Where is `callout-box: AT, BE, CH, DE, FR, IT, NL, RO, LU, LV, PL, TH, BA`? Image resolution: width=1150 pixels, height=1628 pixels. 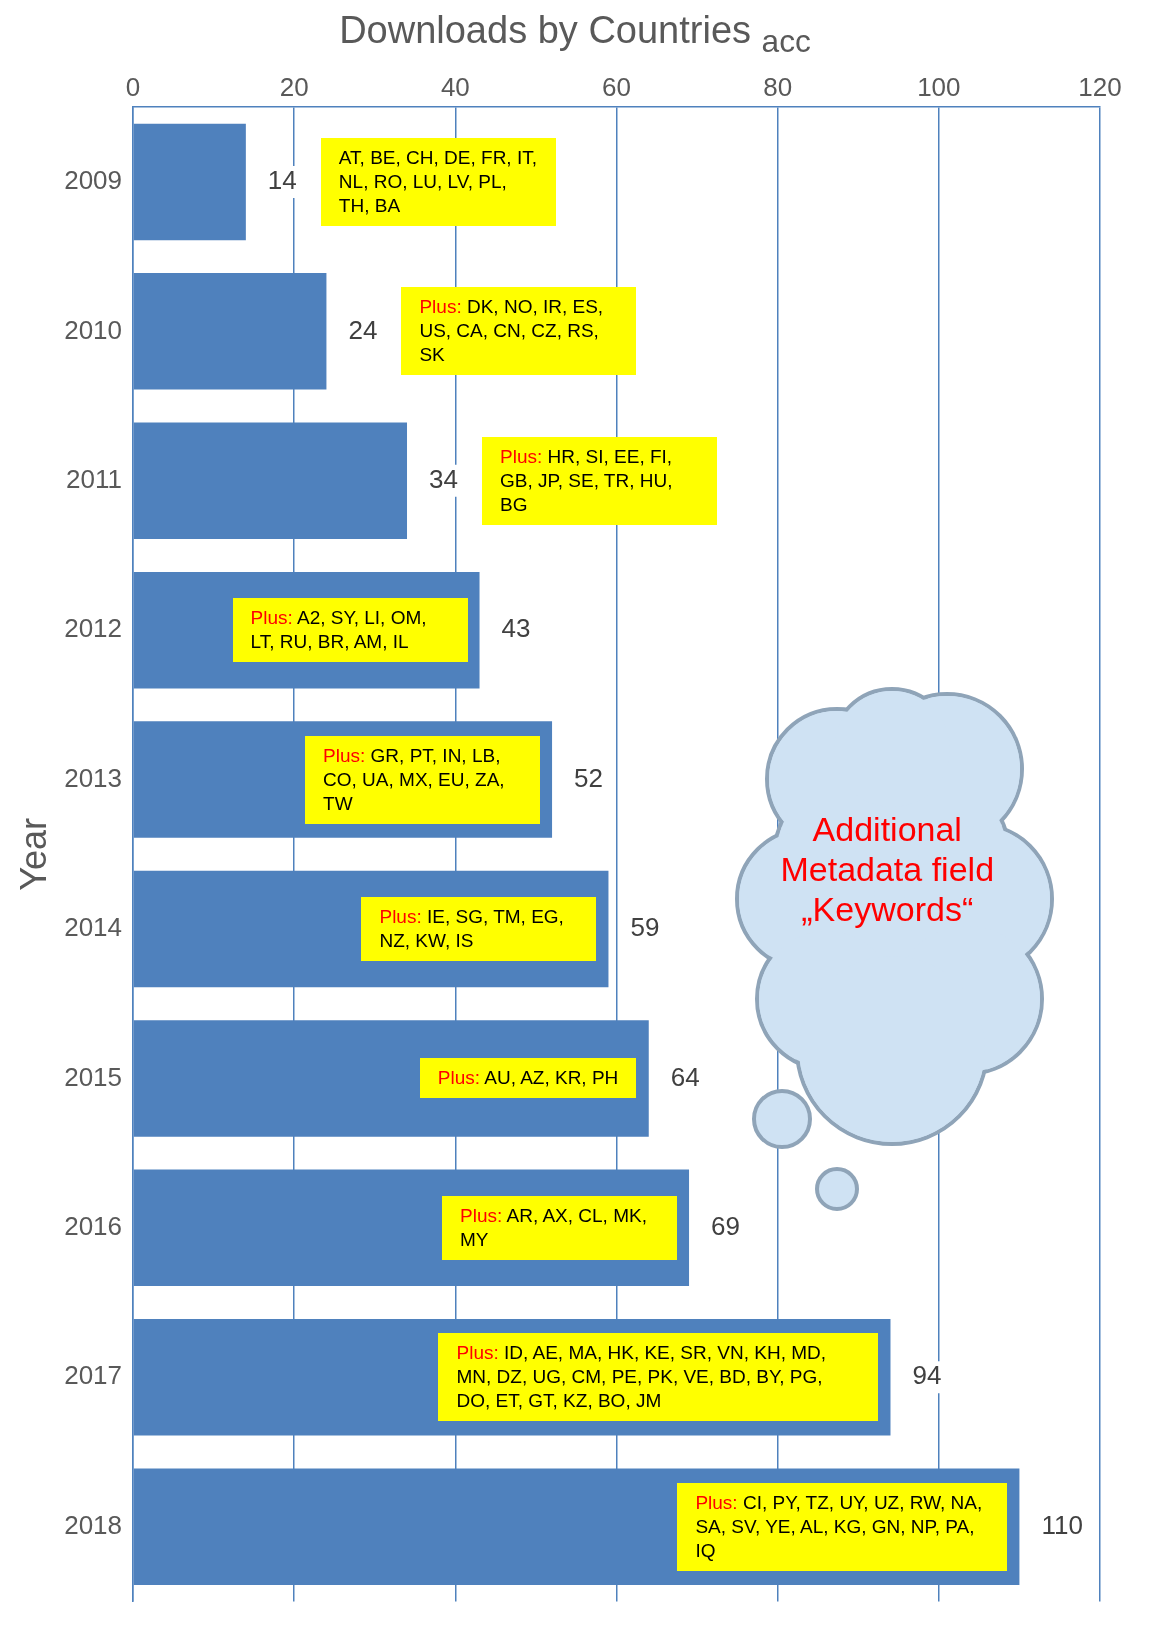
callout-box: AT, BE, CH, DE, FR, IT, NL, RO, LU, LV, PL, TH, BA is located at coordinates (438, 181).